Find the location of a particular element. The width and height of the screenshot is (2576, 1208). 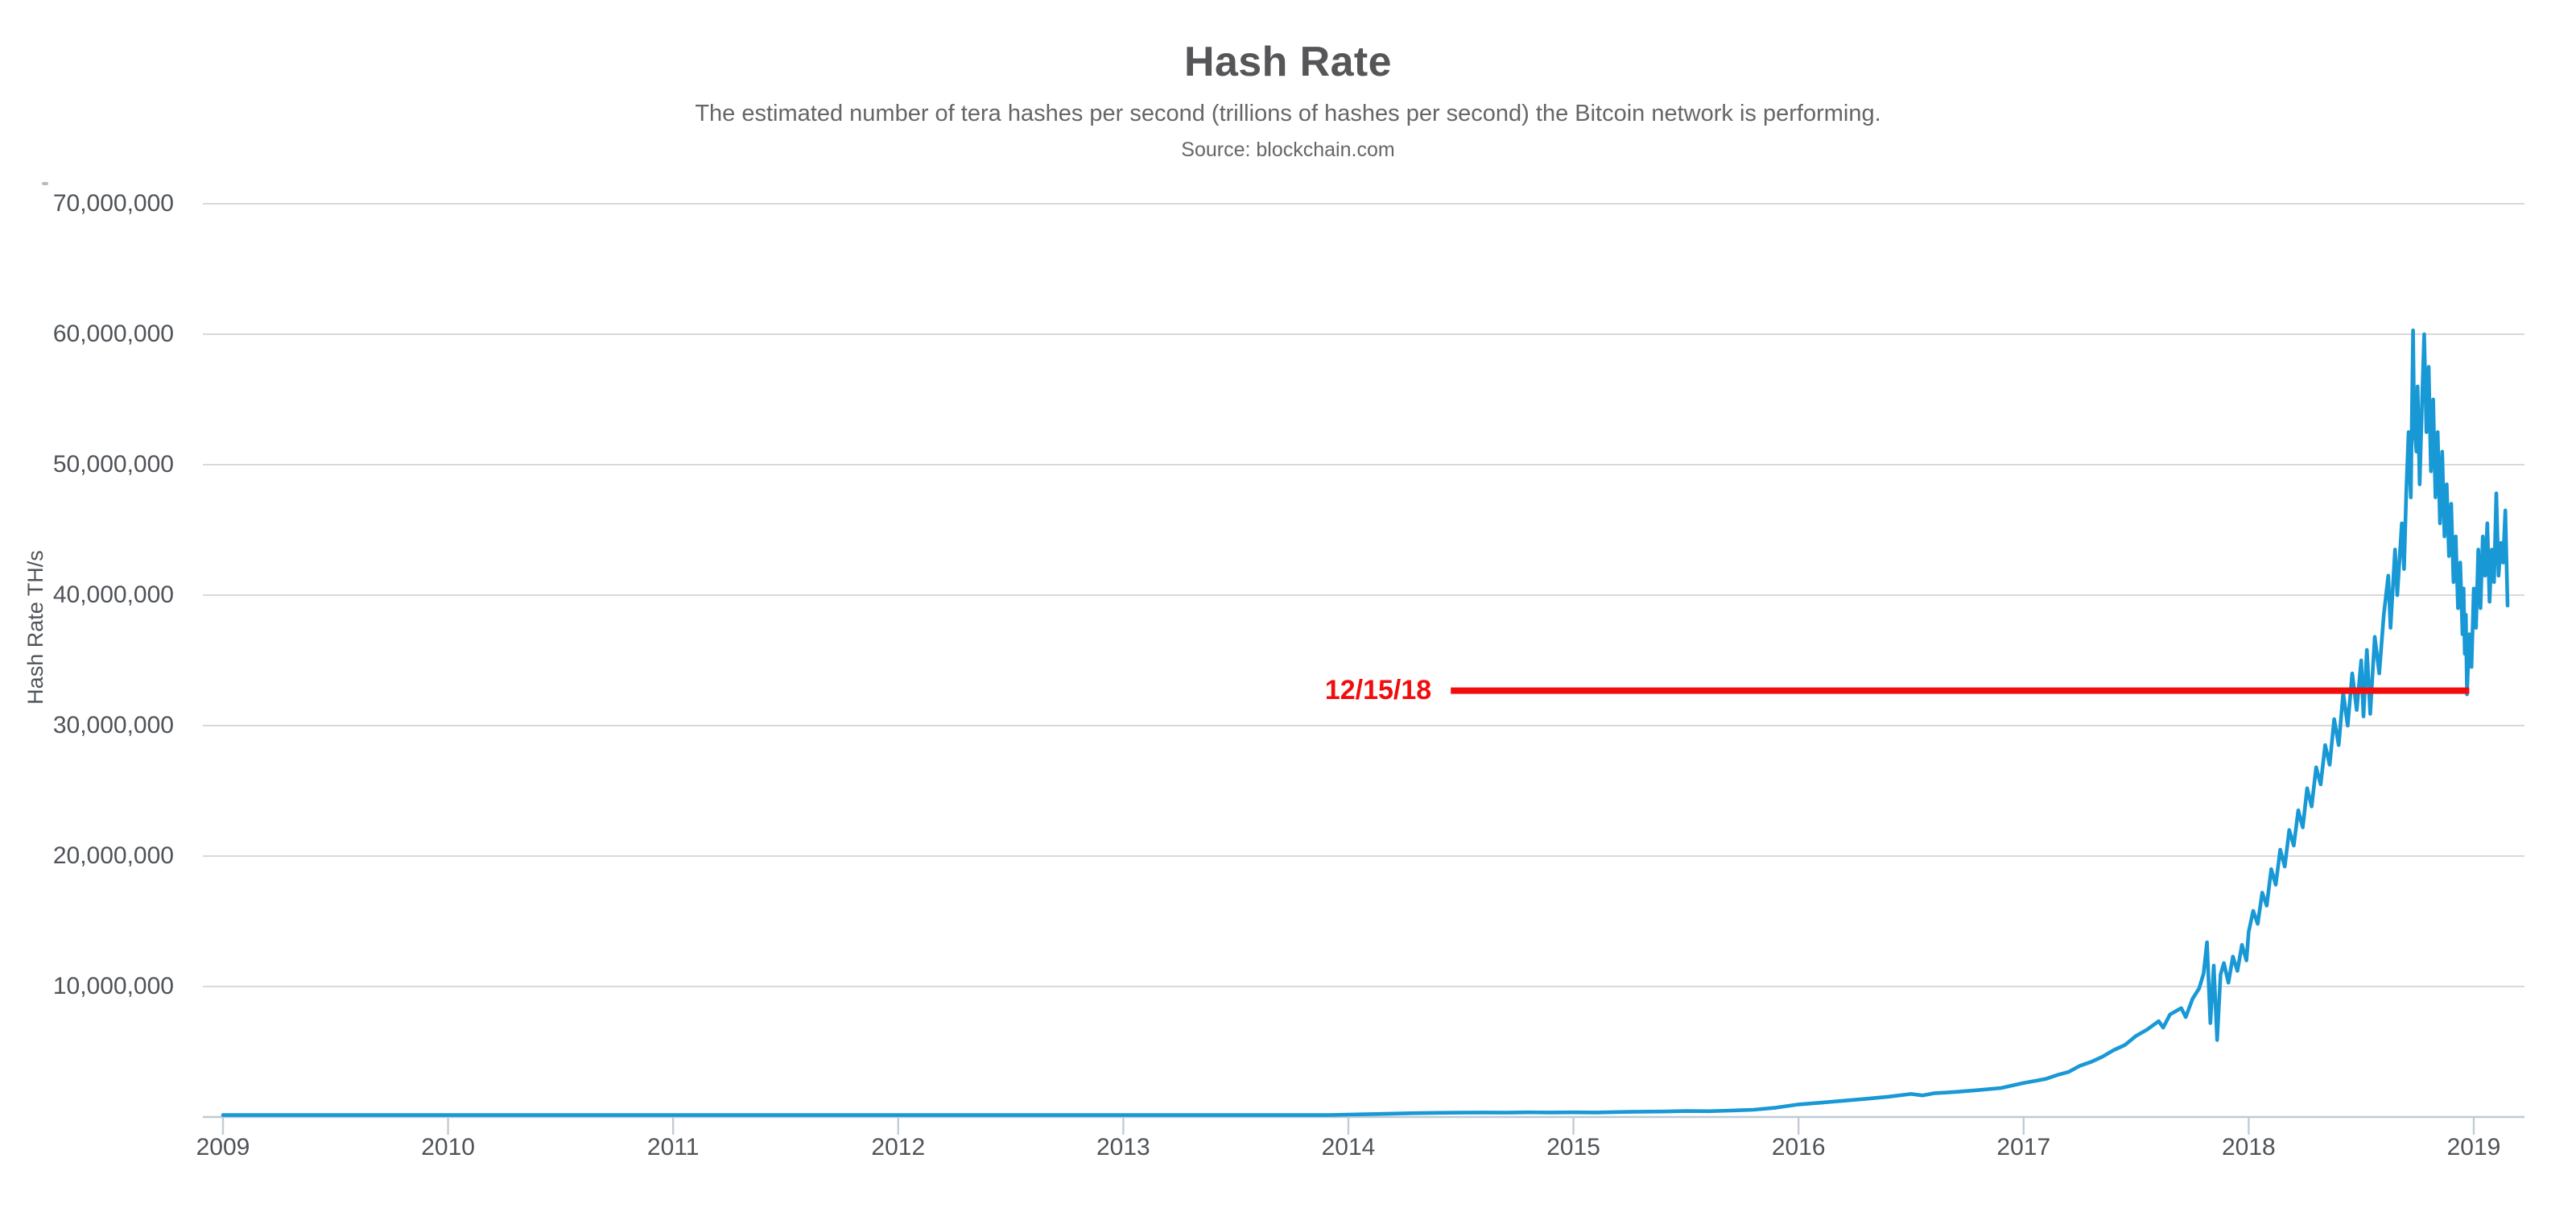

annotation-label: 12/15/18 is located at coordinates (1378, 689).